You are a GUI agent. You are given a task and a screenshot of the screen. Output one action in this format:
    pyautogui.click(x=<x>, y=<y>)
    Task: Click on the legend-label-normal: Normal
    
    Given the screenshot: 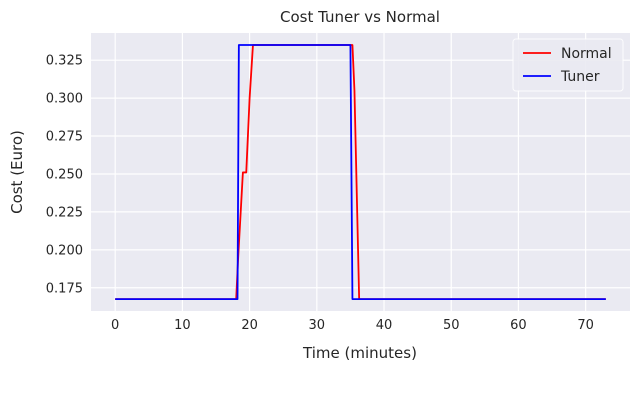 What is the action you would take?
    pyautogui.click(x=586, y=54)
    